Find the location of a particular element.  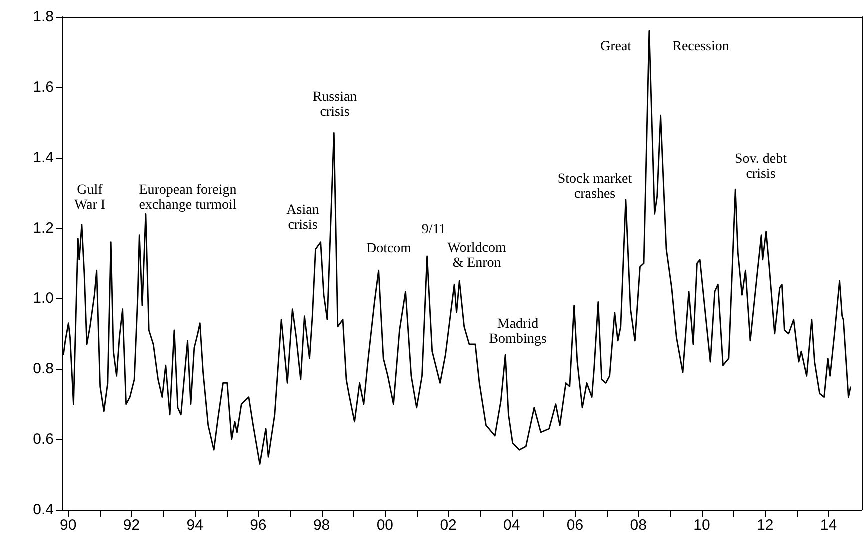

annotation: European foreign exchange turmoil is located at coordinates (188, 198).